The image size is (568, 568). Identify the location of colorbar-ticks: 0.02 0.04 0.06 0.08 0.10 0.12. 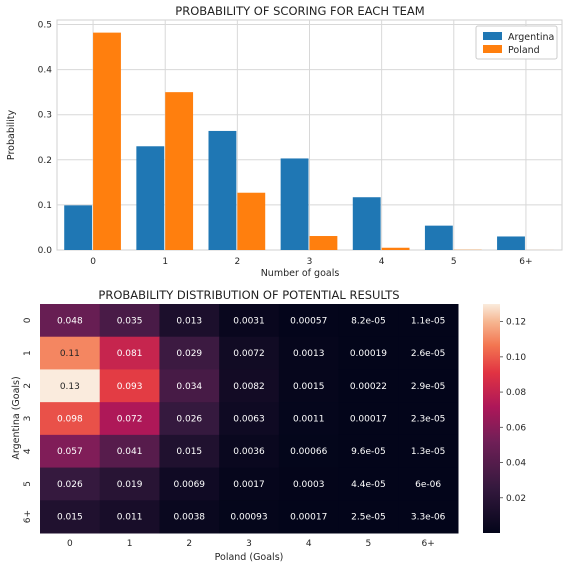
(513, 411).